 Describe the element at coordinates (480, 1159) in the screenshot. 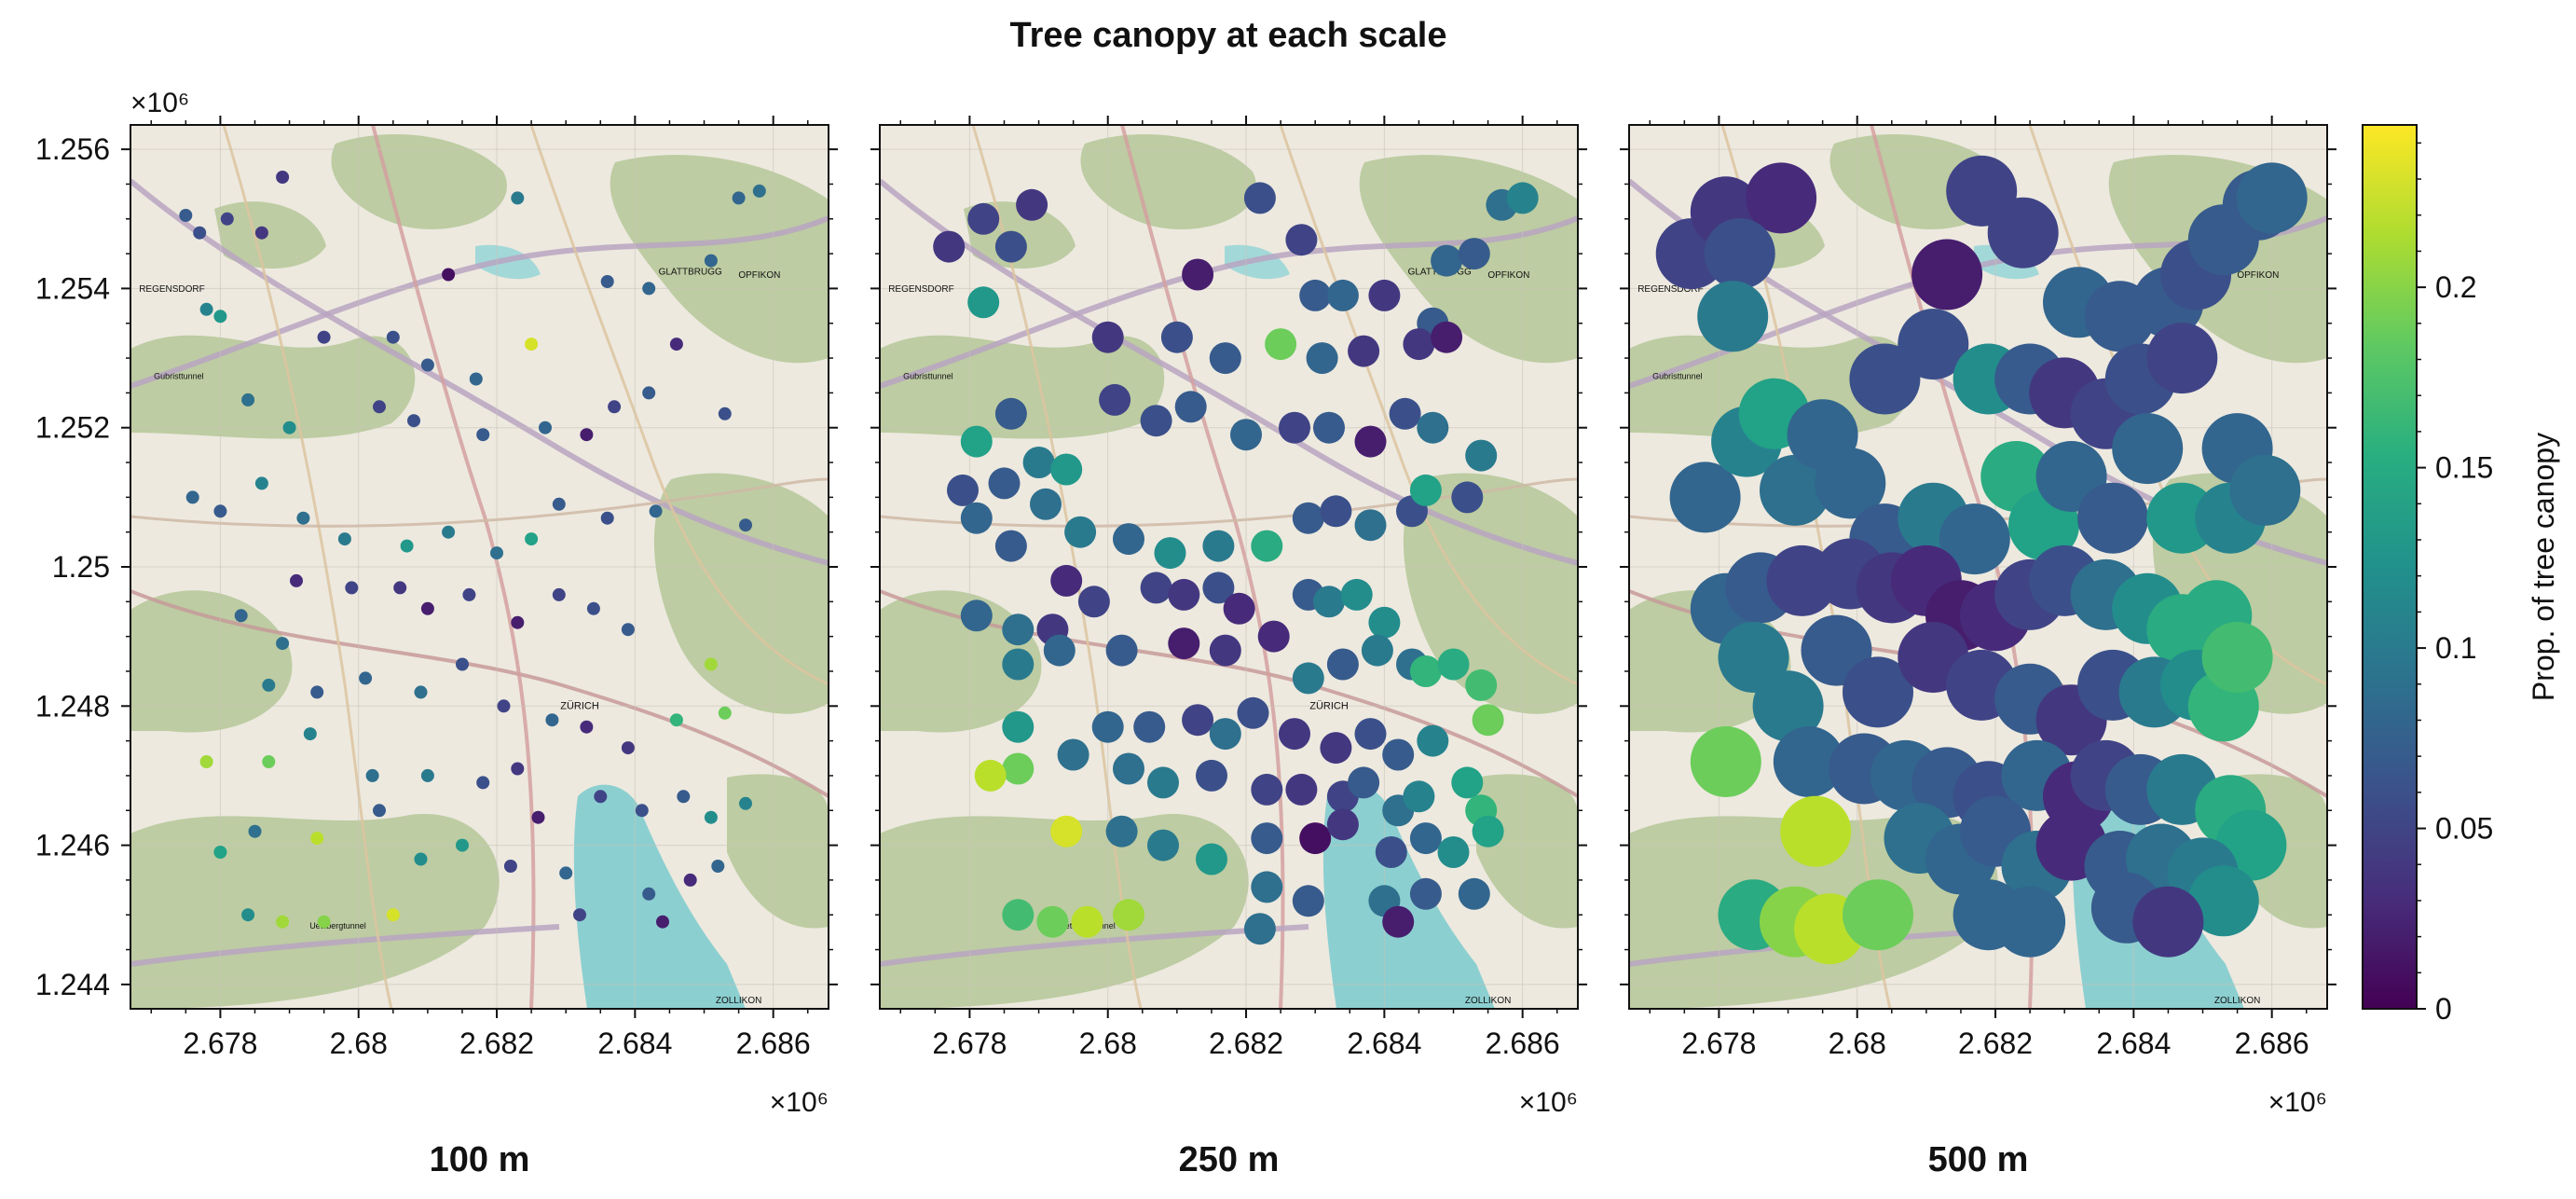

I see `panel-label: 100 m` at that location.